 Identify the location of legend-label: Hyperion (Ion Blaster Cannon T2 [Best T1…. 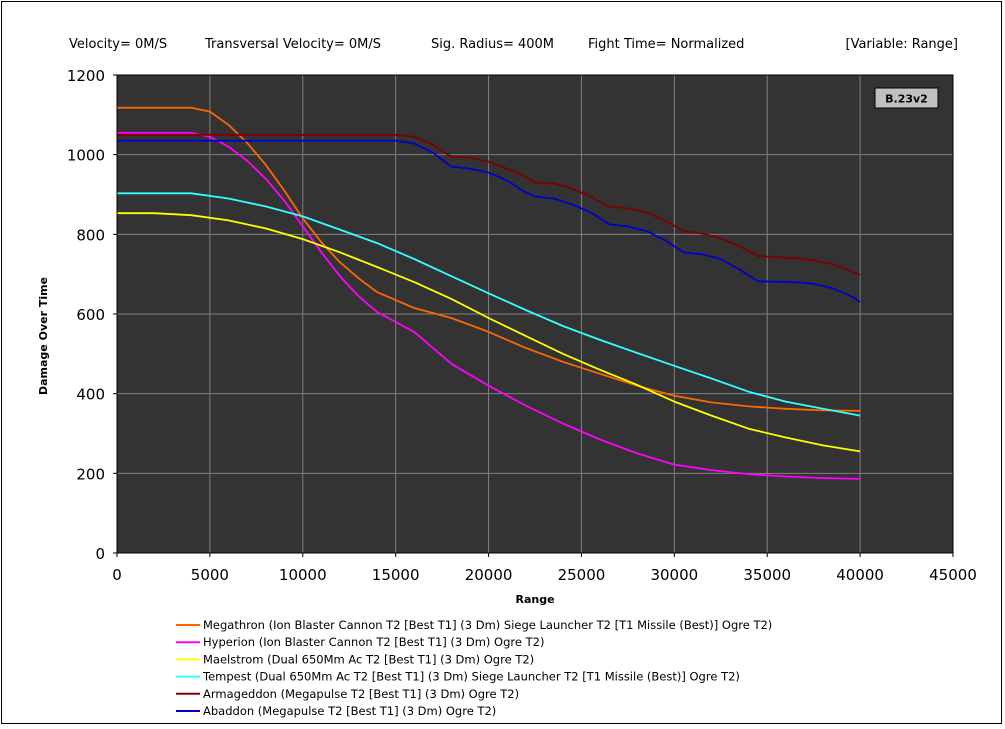
(373, 642).